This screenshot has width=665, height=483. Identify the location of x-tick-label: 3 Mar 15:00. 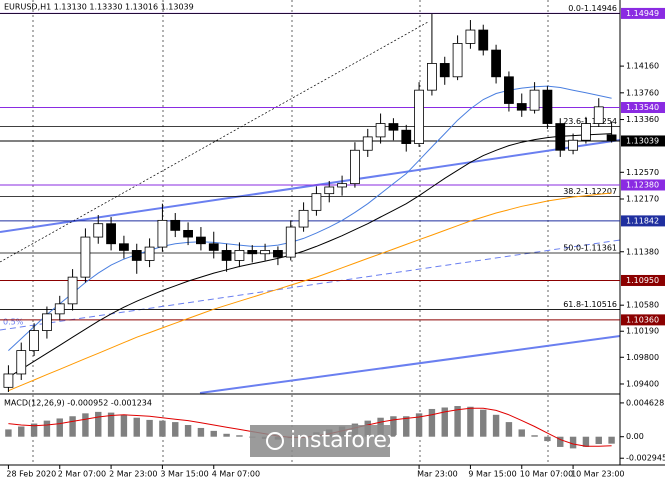
(184, 474).